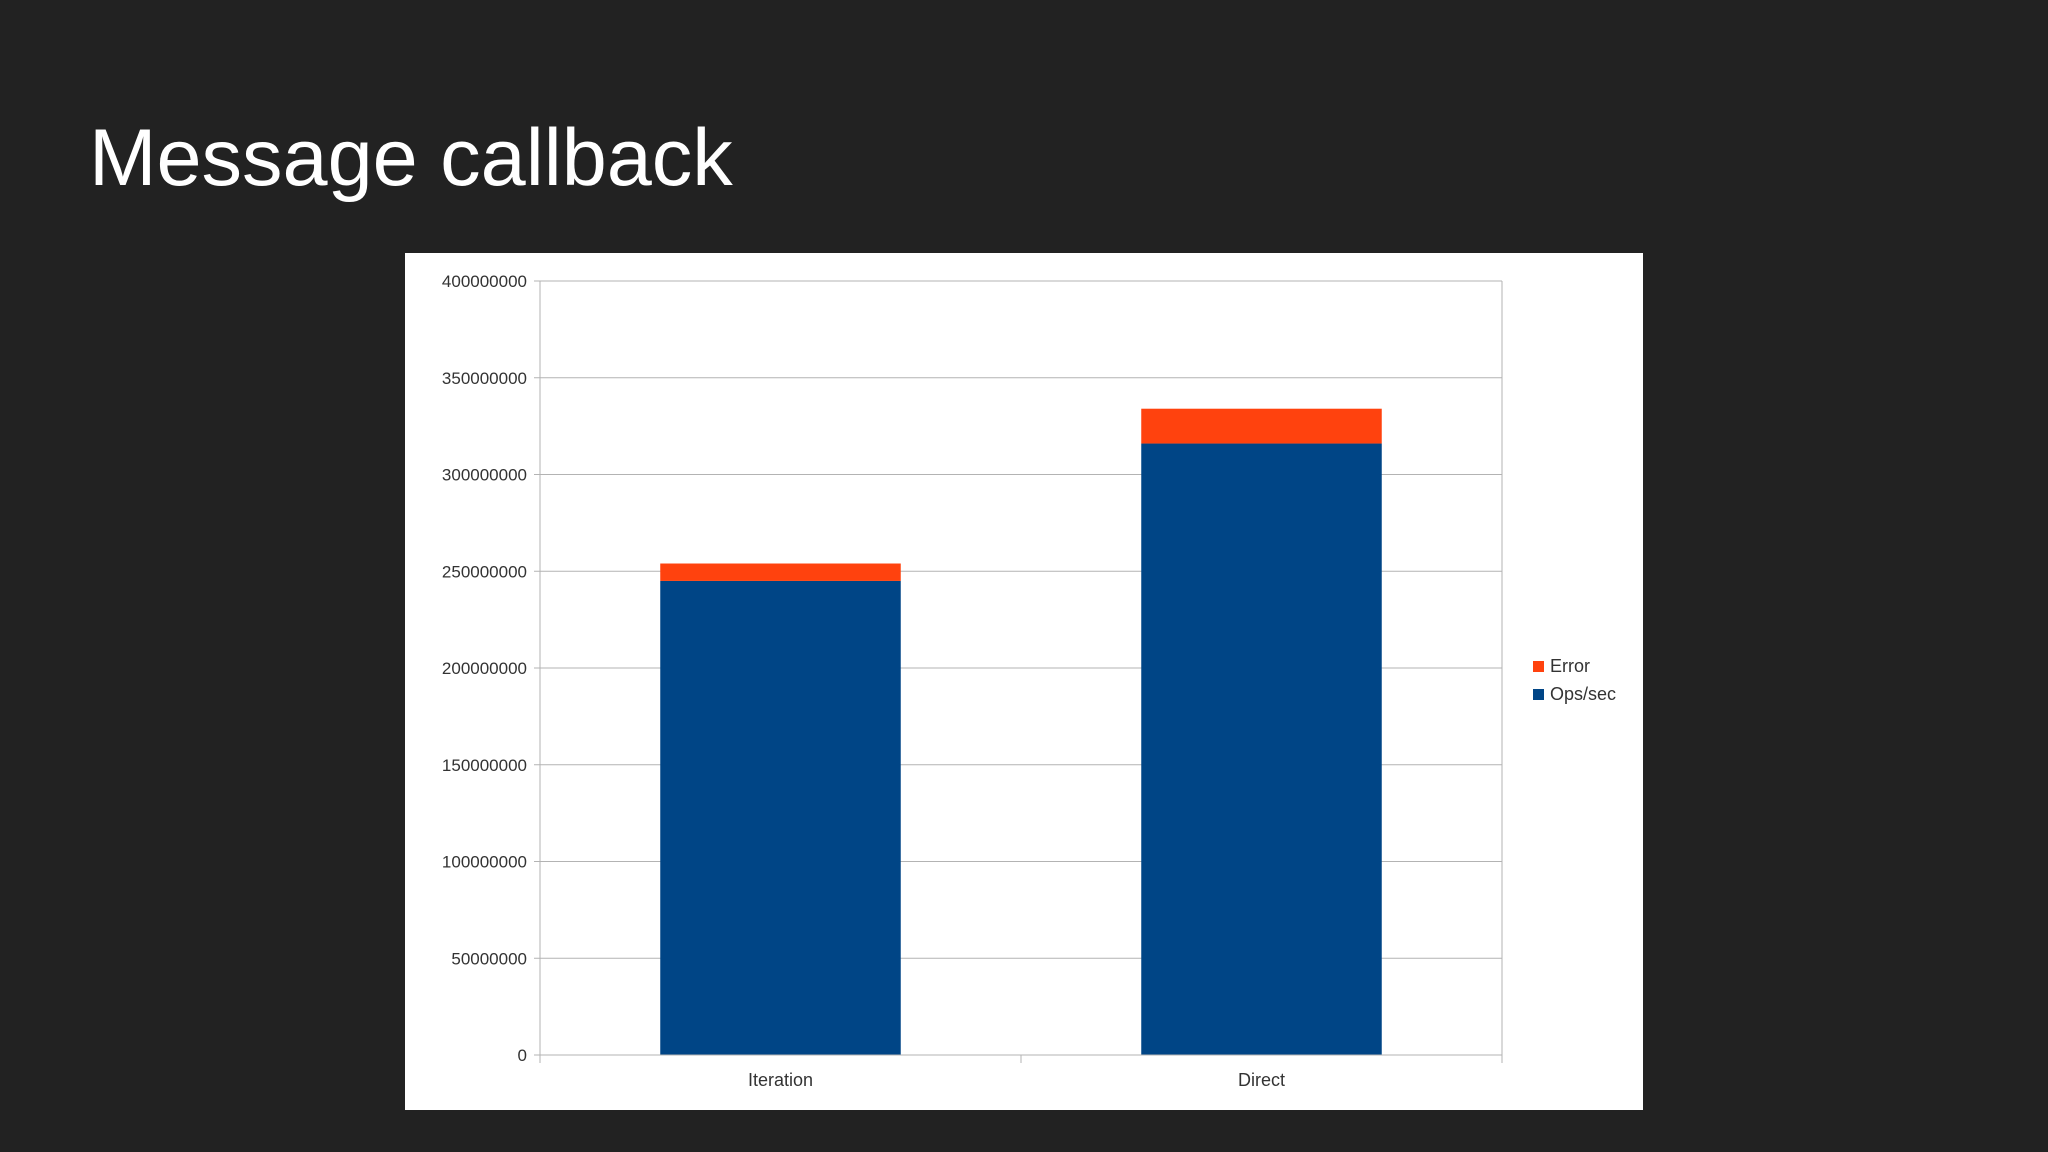 This screenshot has width=2048, height=1152. Describe the element at coordinates (1583, 694) in the screenshot. I see `legend-label: Ops/sec` at that location.